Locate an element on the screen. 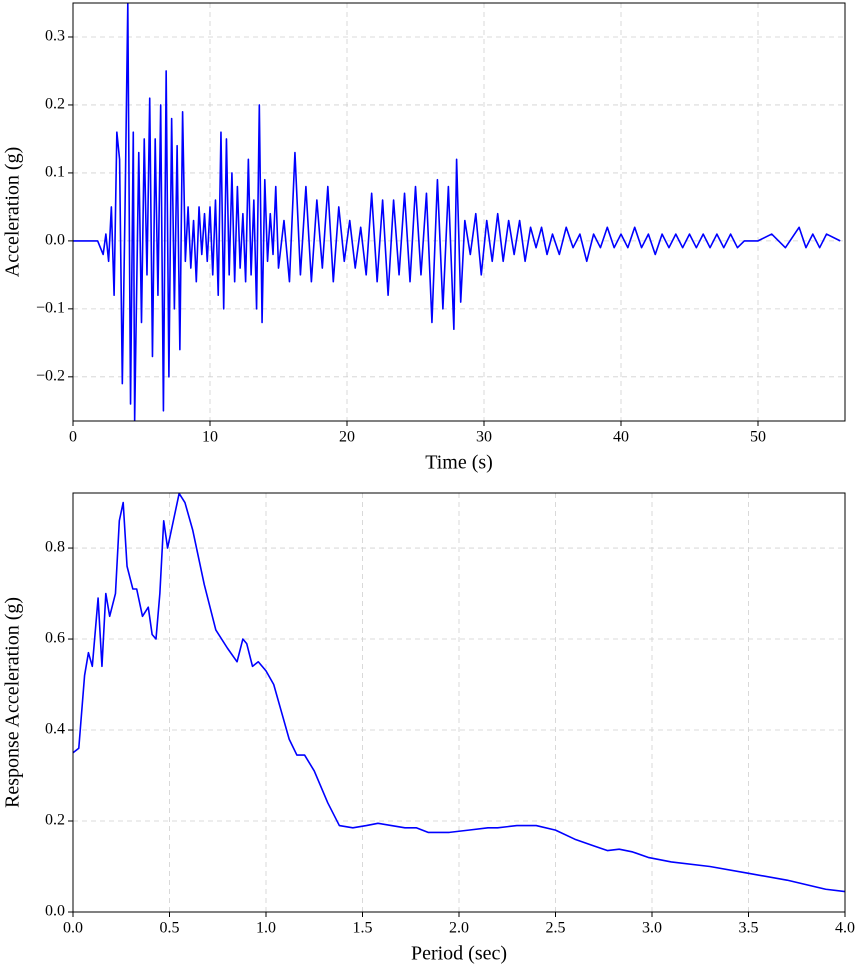 The width and height of the screenshot is (858, 970). x-tick-label: 3.0 is located at coordinates (652, 928).